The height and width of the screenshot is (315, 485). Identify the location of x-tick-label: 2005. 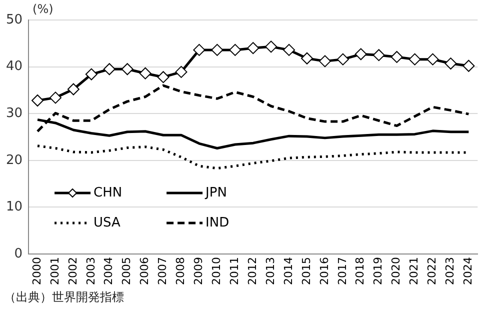
(127, 271).